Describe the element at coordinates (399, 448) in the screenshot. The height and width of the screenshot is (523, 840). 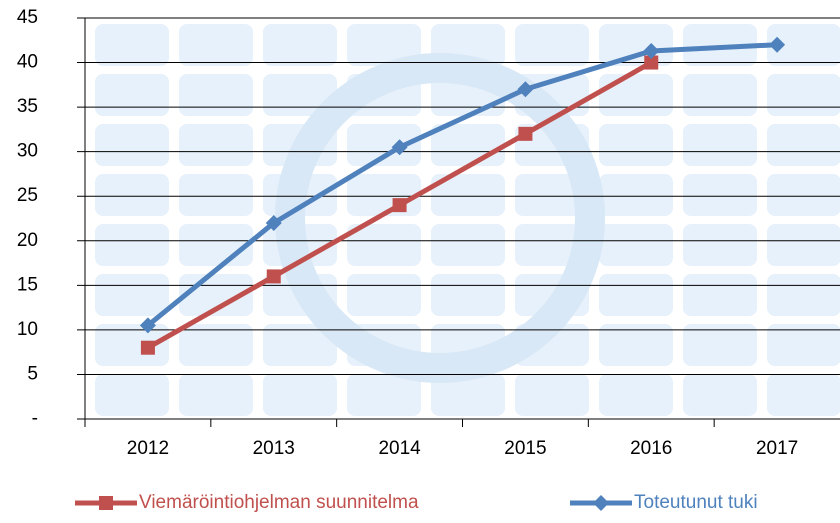
I see `x-tick-label: 2014` at that location.